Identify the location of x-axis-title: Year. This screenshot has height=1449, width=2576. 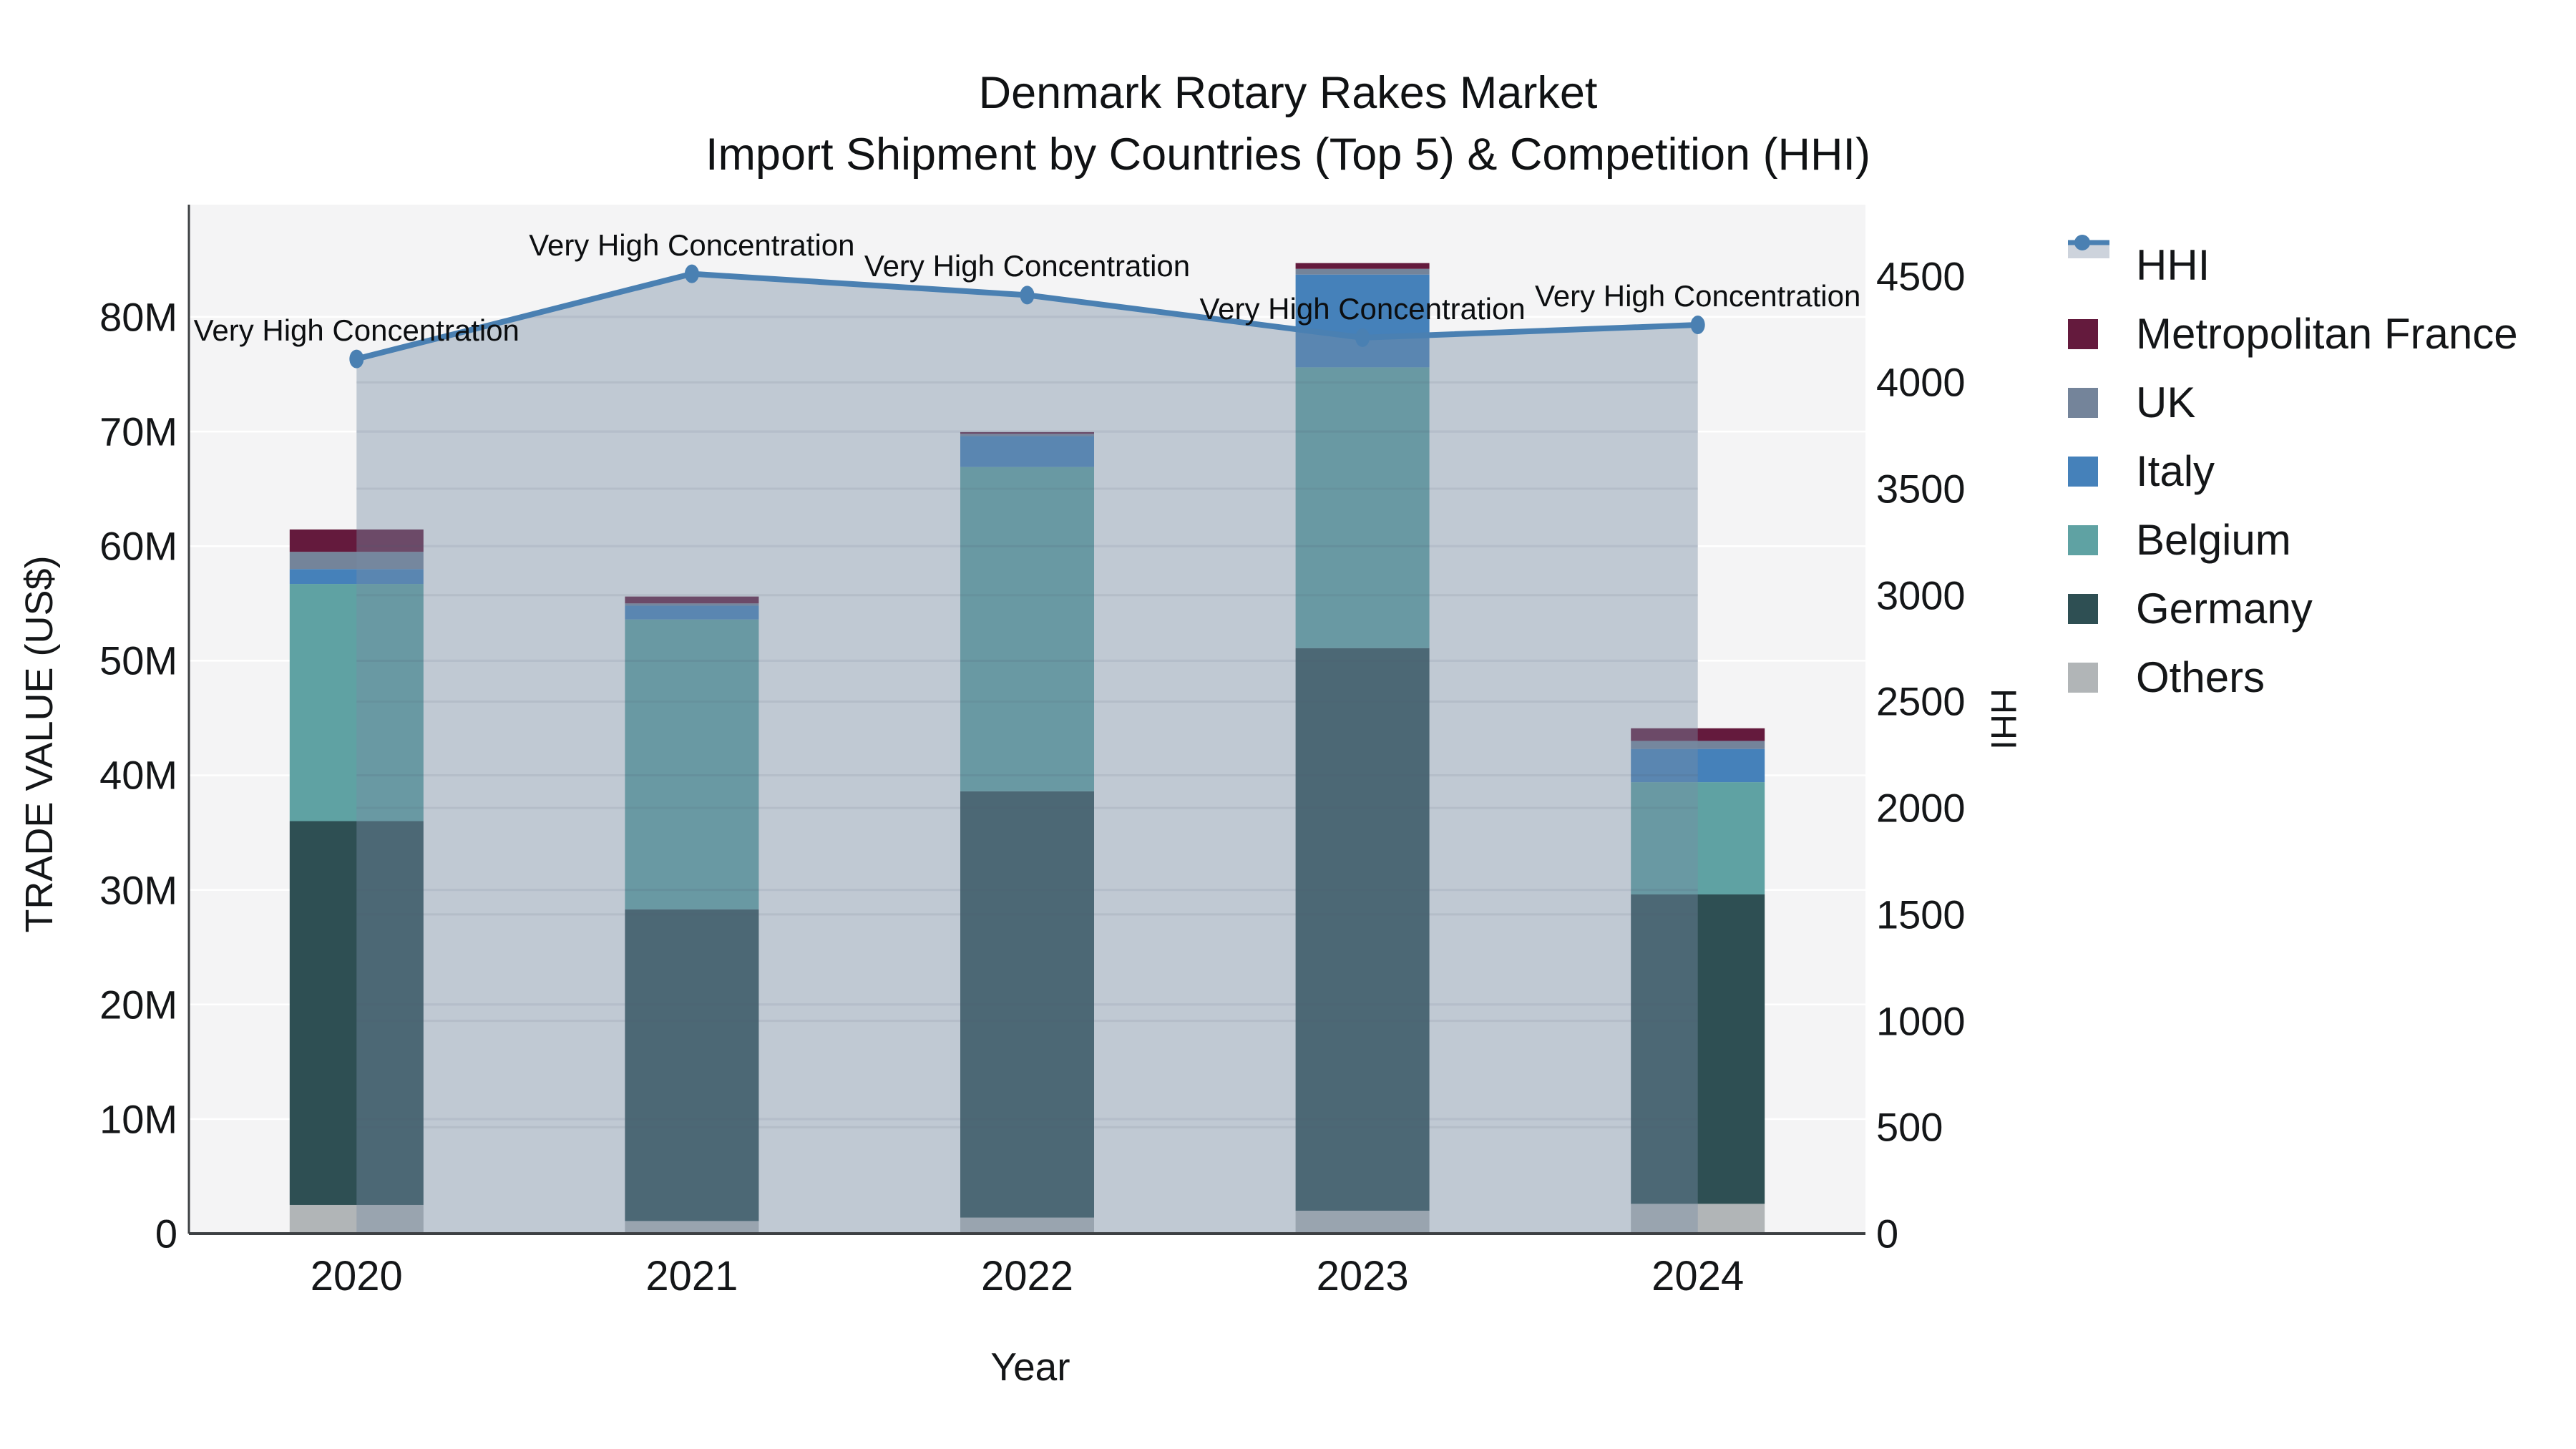
(1030, 1367).